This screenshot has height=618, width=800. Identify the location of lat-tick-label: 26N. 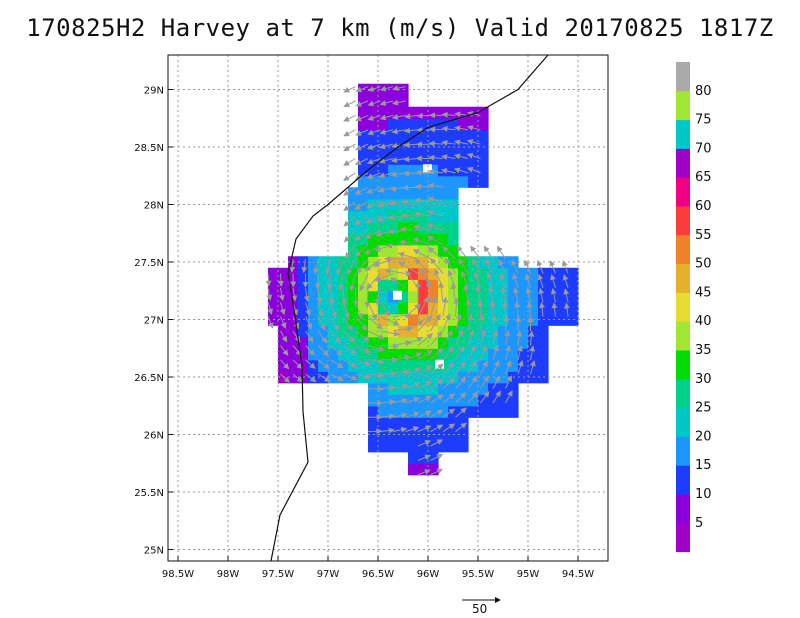
(154, 436).